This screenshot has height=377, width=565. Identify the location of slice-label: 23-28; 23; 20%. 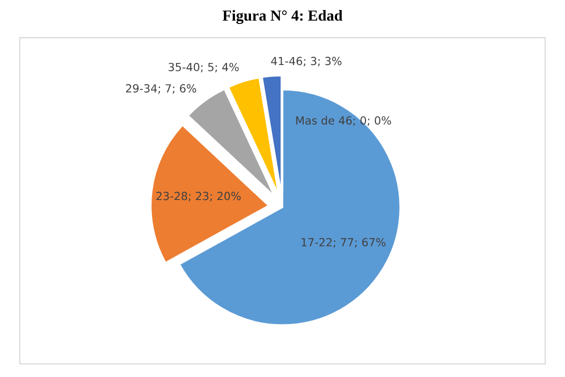
(198, 197).